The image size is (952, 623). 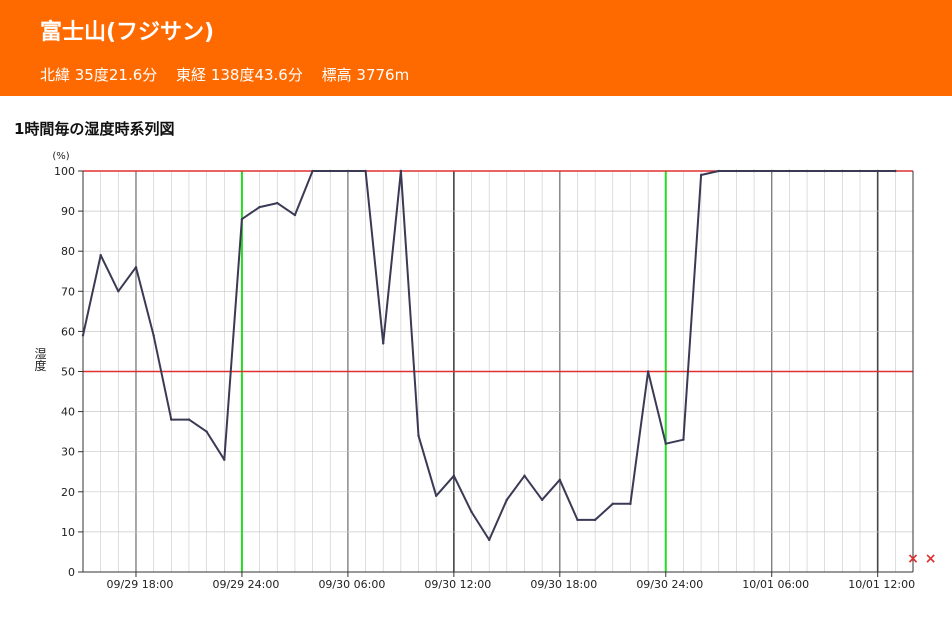 What do you see at coordinates (68, 291) in the screenshot?
I see `ytick-label: 70` at bounding box center [68, 291].